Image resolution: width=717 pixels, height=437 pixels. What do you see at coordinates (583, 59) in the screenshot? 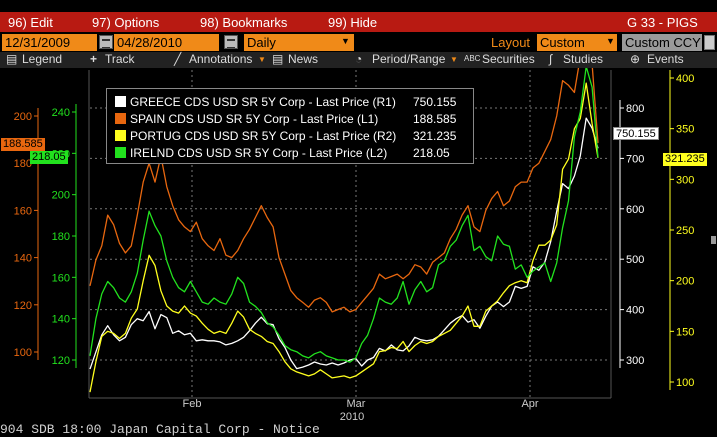
I see `toolbar-studies: Studies` at bounding box center [583, 59].